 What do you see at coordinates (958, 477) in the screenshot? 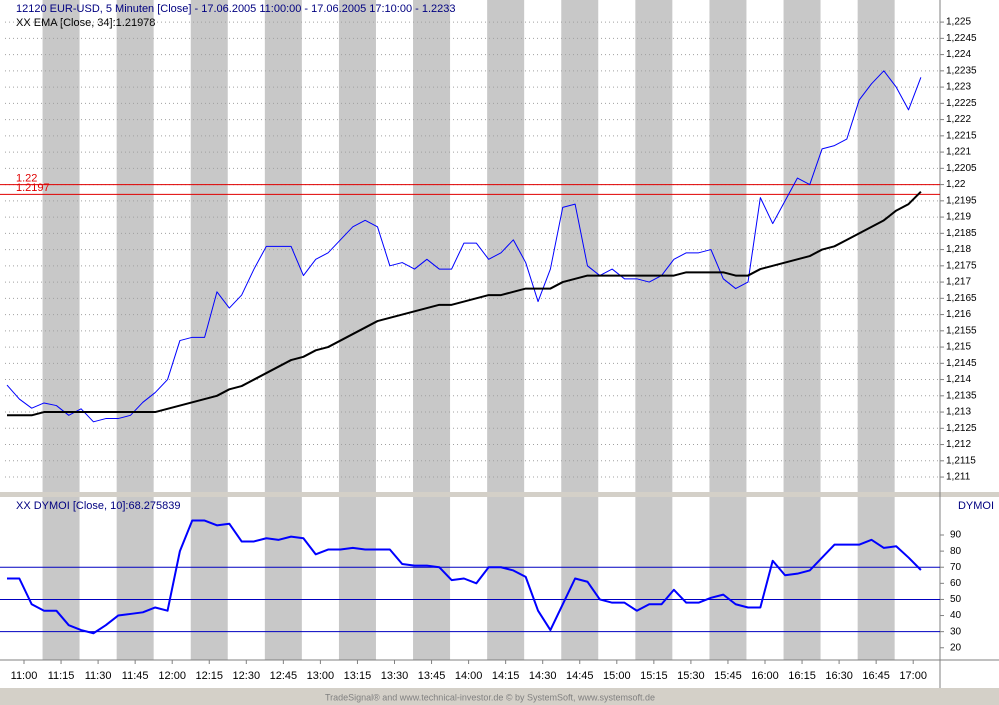
I see `y-tick-label: 1,211` at bounding box center [958, 477].